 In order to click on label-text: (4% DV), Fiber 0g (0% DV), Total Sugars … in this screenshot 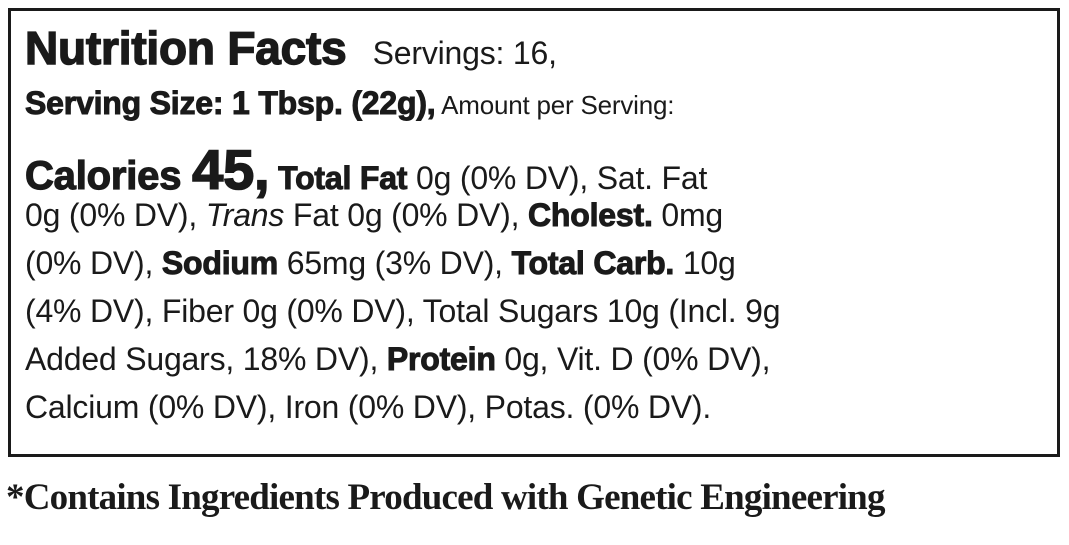, I will do `click(403, 311)`.